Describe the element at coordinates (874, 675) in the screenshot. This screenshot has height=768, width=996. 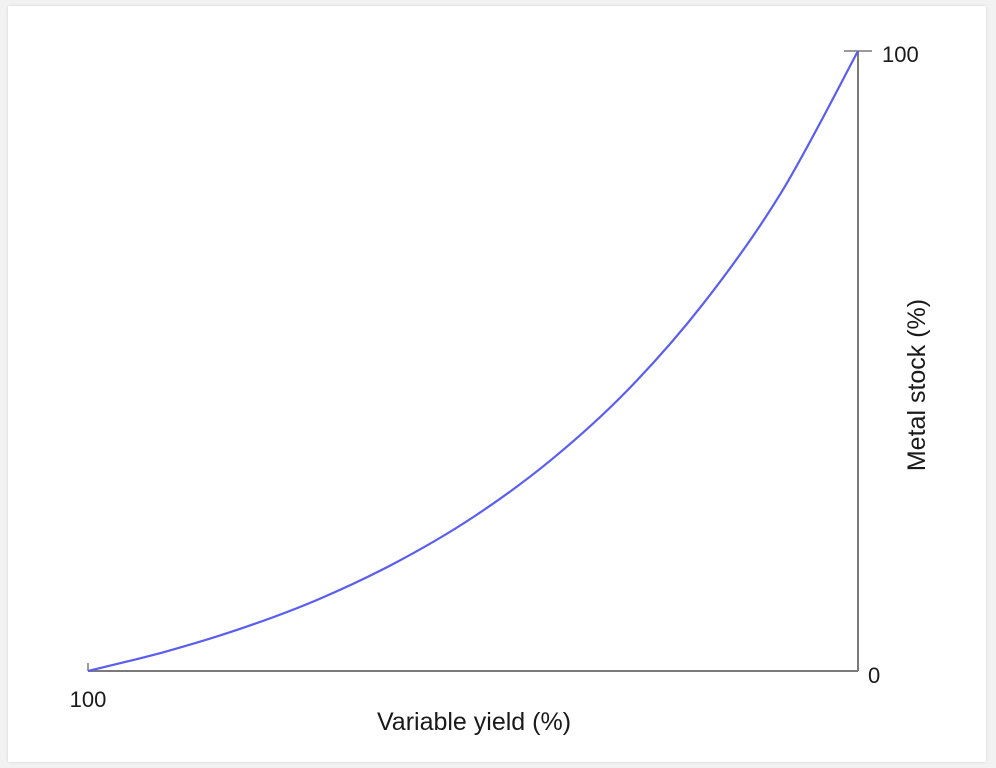
I see `y-tick-label-0: 0` at that location.